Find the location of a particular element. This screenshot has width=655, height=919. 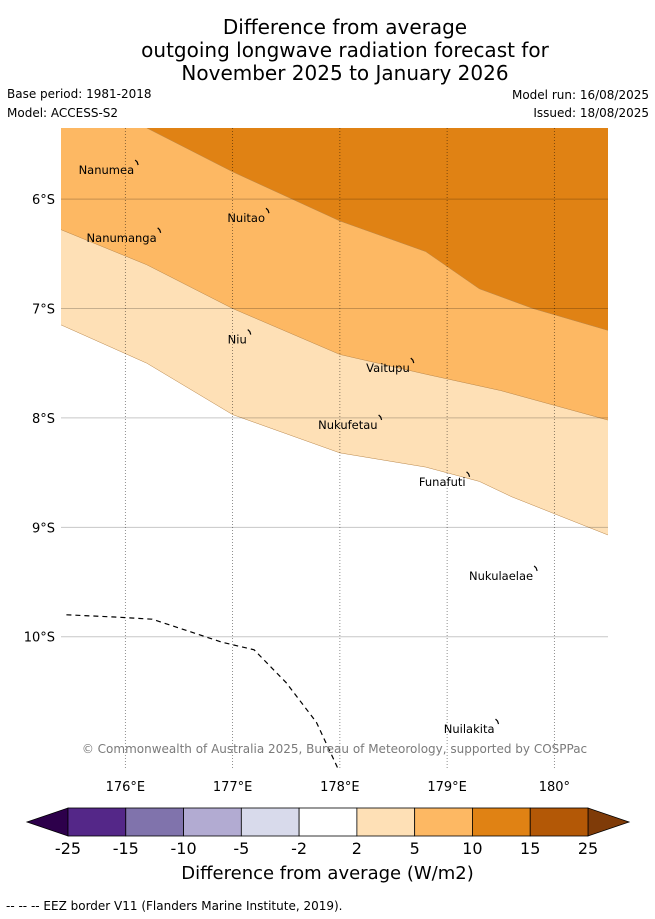

island-label: Nuitao is located at coordinates (246, 218).